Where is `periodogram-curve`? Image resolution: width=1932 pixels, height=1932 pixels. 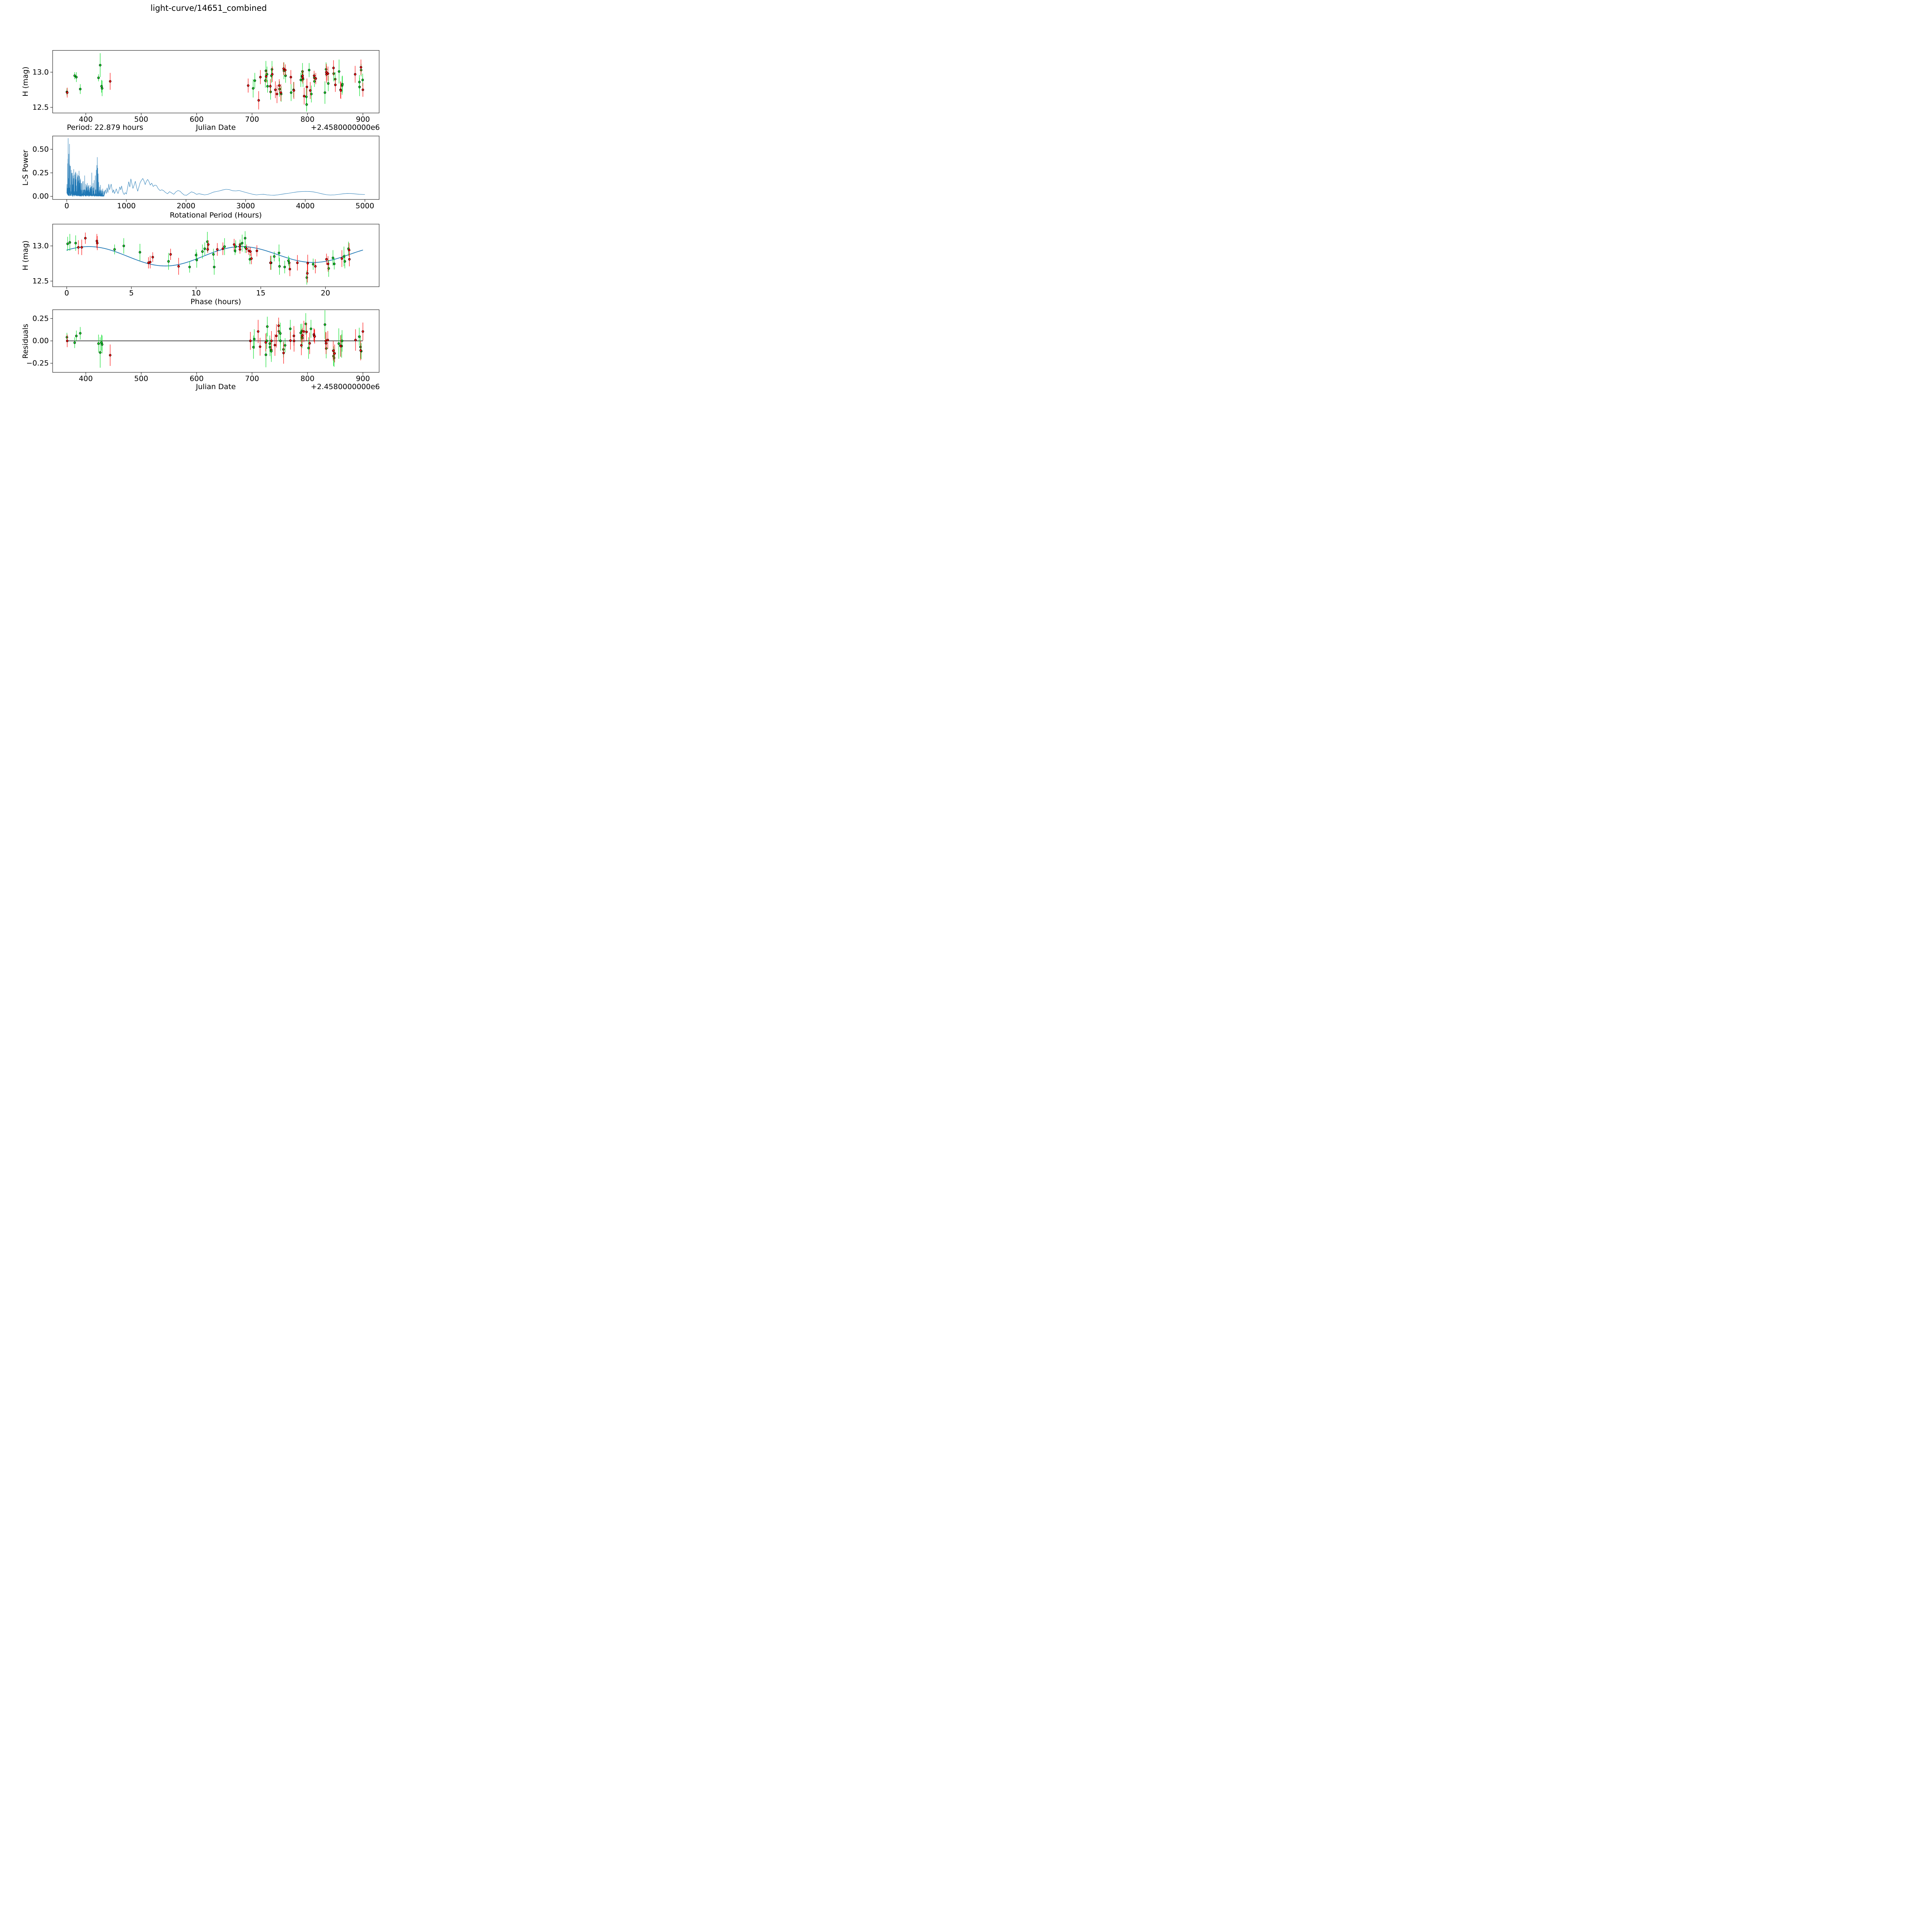 periodogram-curve is located at coordinates (216, 168).